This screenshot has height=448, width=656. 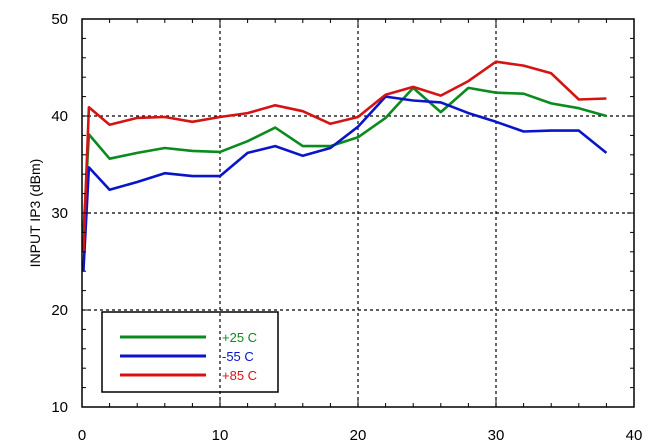 I want to click on legend-label-1: -55 C, so click(x=238, y=356).